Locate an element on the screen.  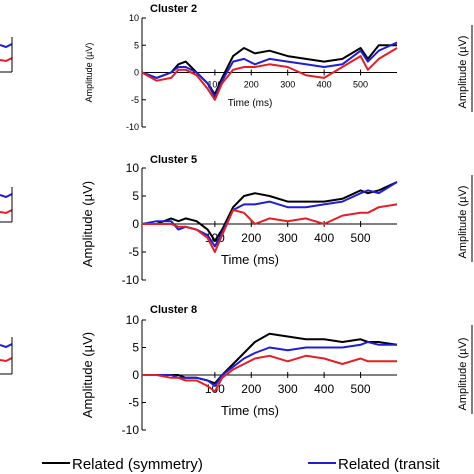
panel-title: Cluster 2 is located at coordinates (173, 9).